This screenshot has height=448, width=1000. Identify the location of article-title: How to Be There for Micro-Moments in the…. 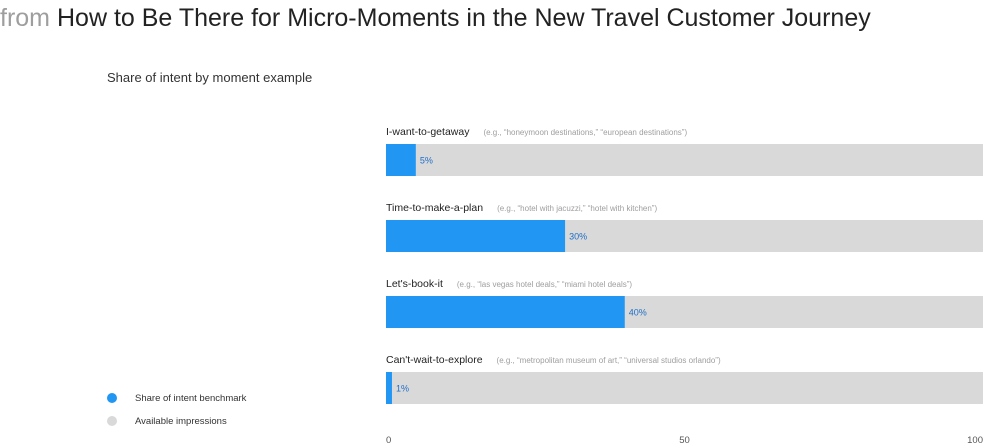
(464, 18).